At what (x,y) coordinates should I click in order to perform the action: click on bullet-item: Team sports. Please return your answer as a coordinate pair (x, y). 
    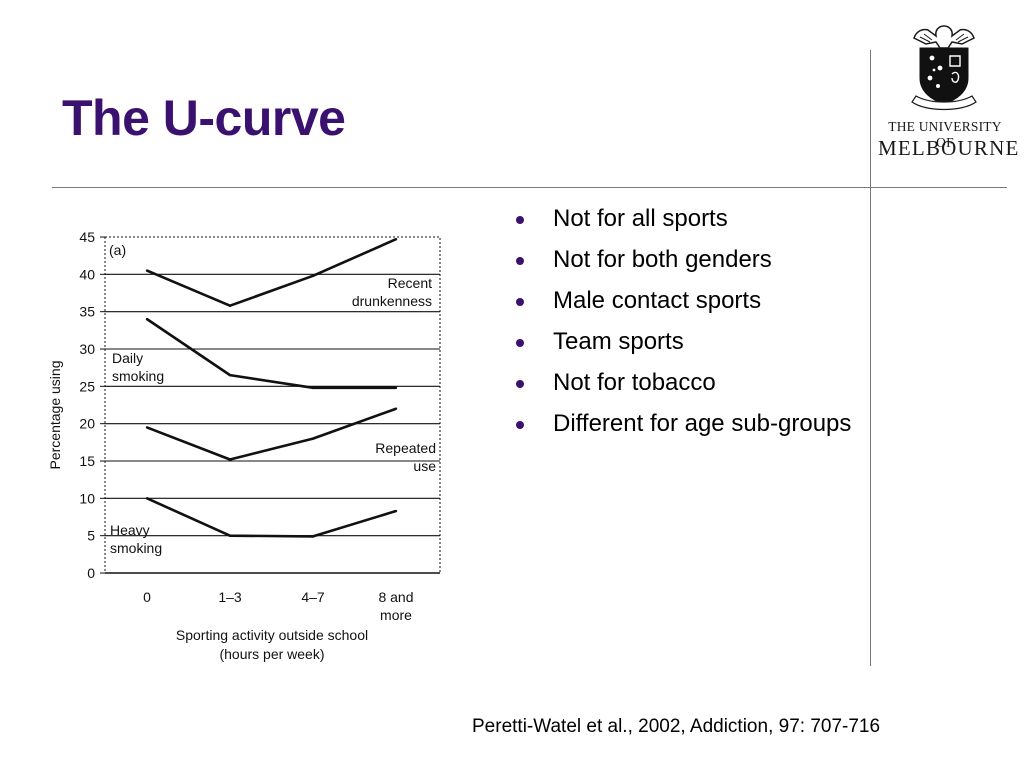
    Looking at the image, I should click on (682, 342).